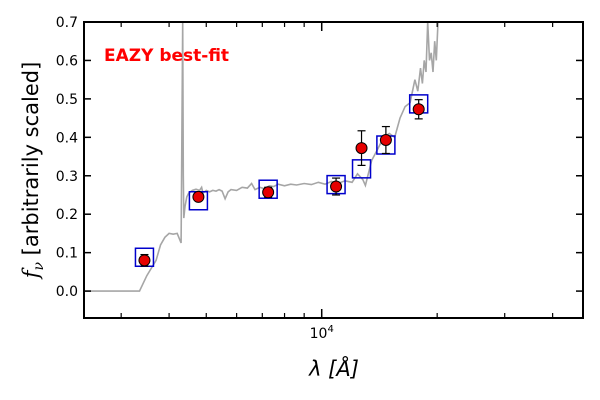  I want to click on y-tick-label: 0.3, so click(67, 177).